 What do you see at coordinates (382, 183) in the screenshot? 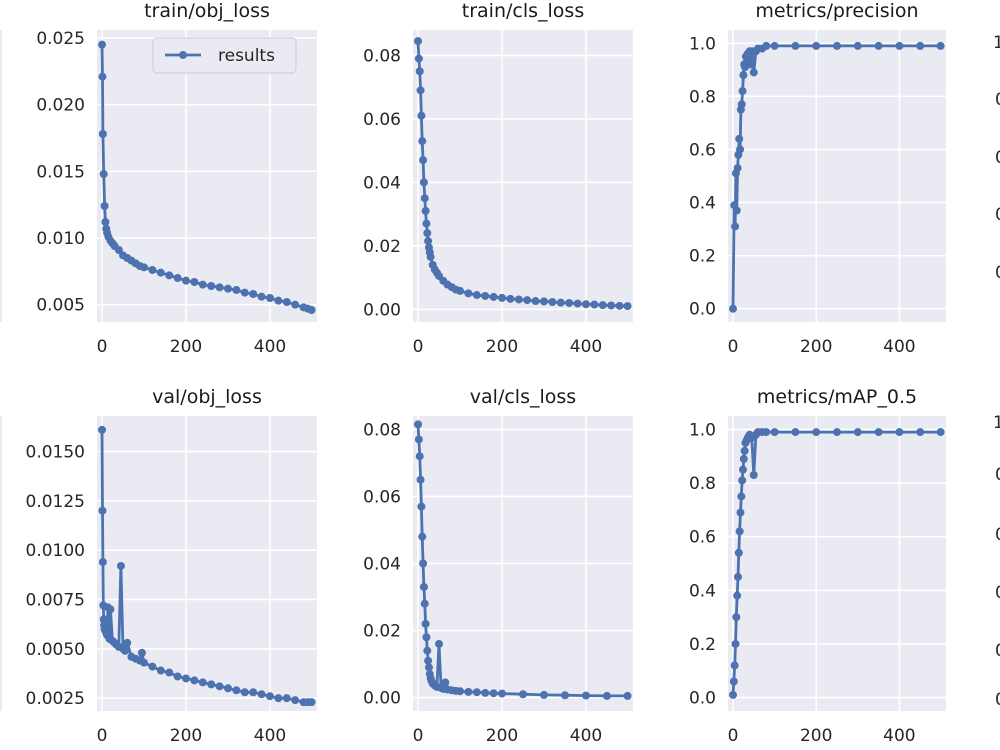
I see `y-tick-label: 0.04` at bounding box center [382, 183].